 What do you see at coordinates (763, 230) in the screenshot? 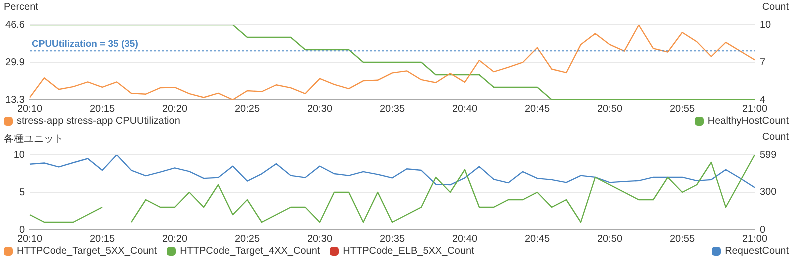
I see `y2-tick-label: 0` at bounding box center [763, 230].